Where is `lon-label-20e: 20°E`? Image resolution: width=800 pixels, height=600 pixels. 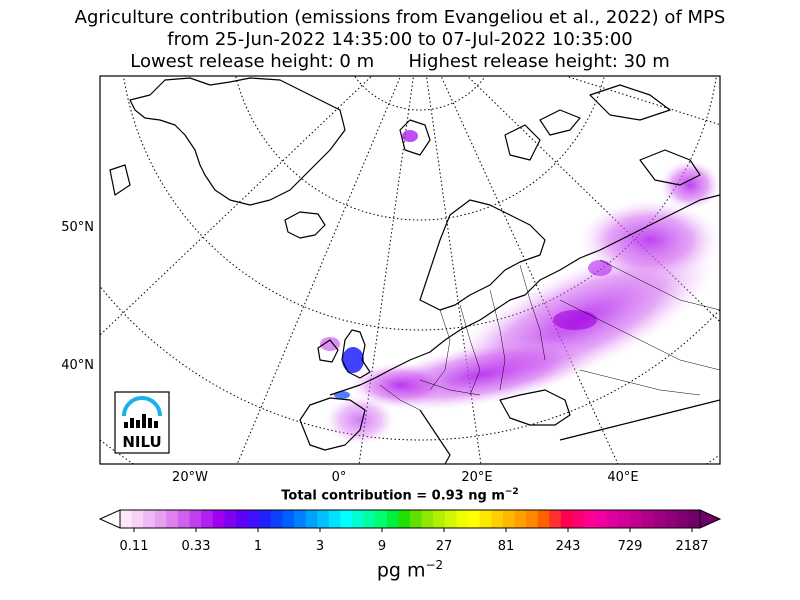
lon-label-20e: 20°E is located at coordinates (476, 477).